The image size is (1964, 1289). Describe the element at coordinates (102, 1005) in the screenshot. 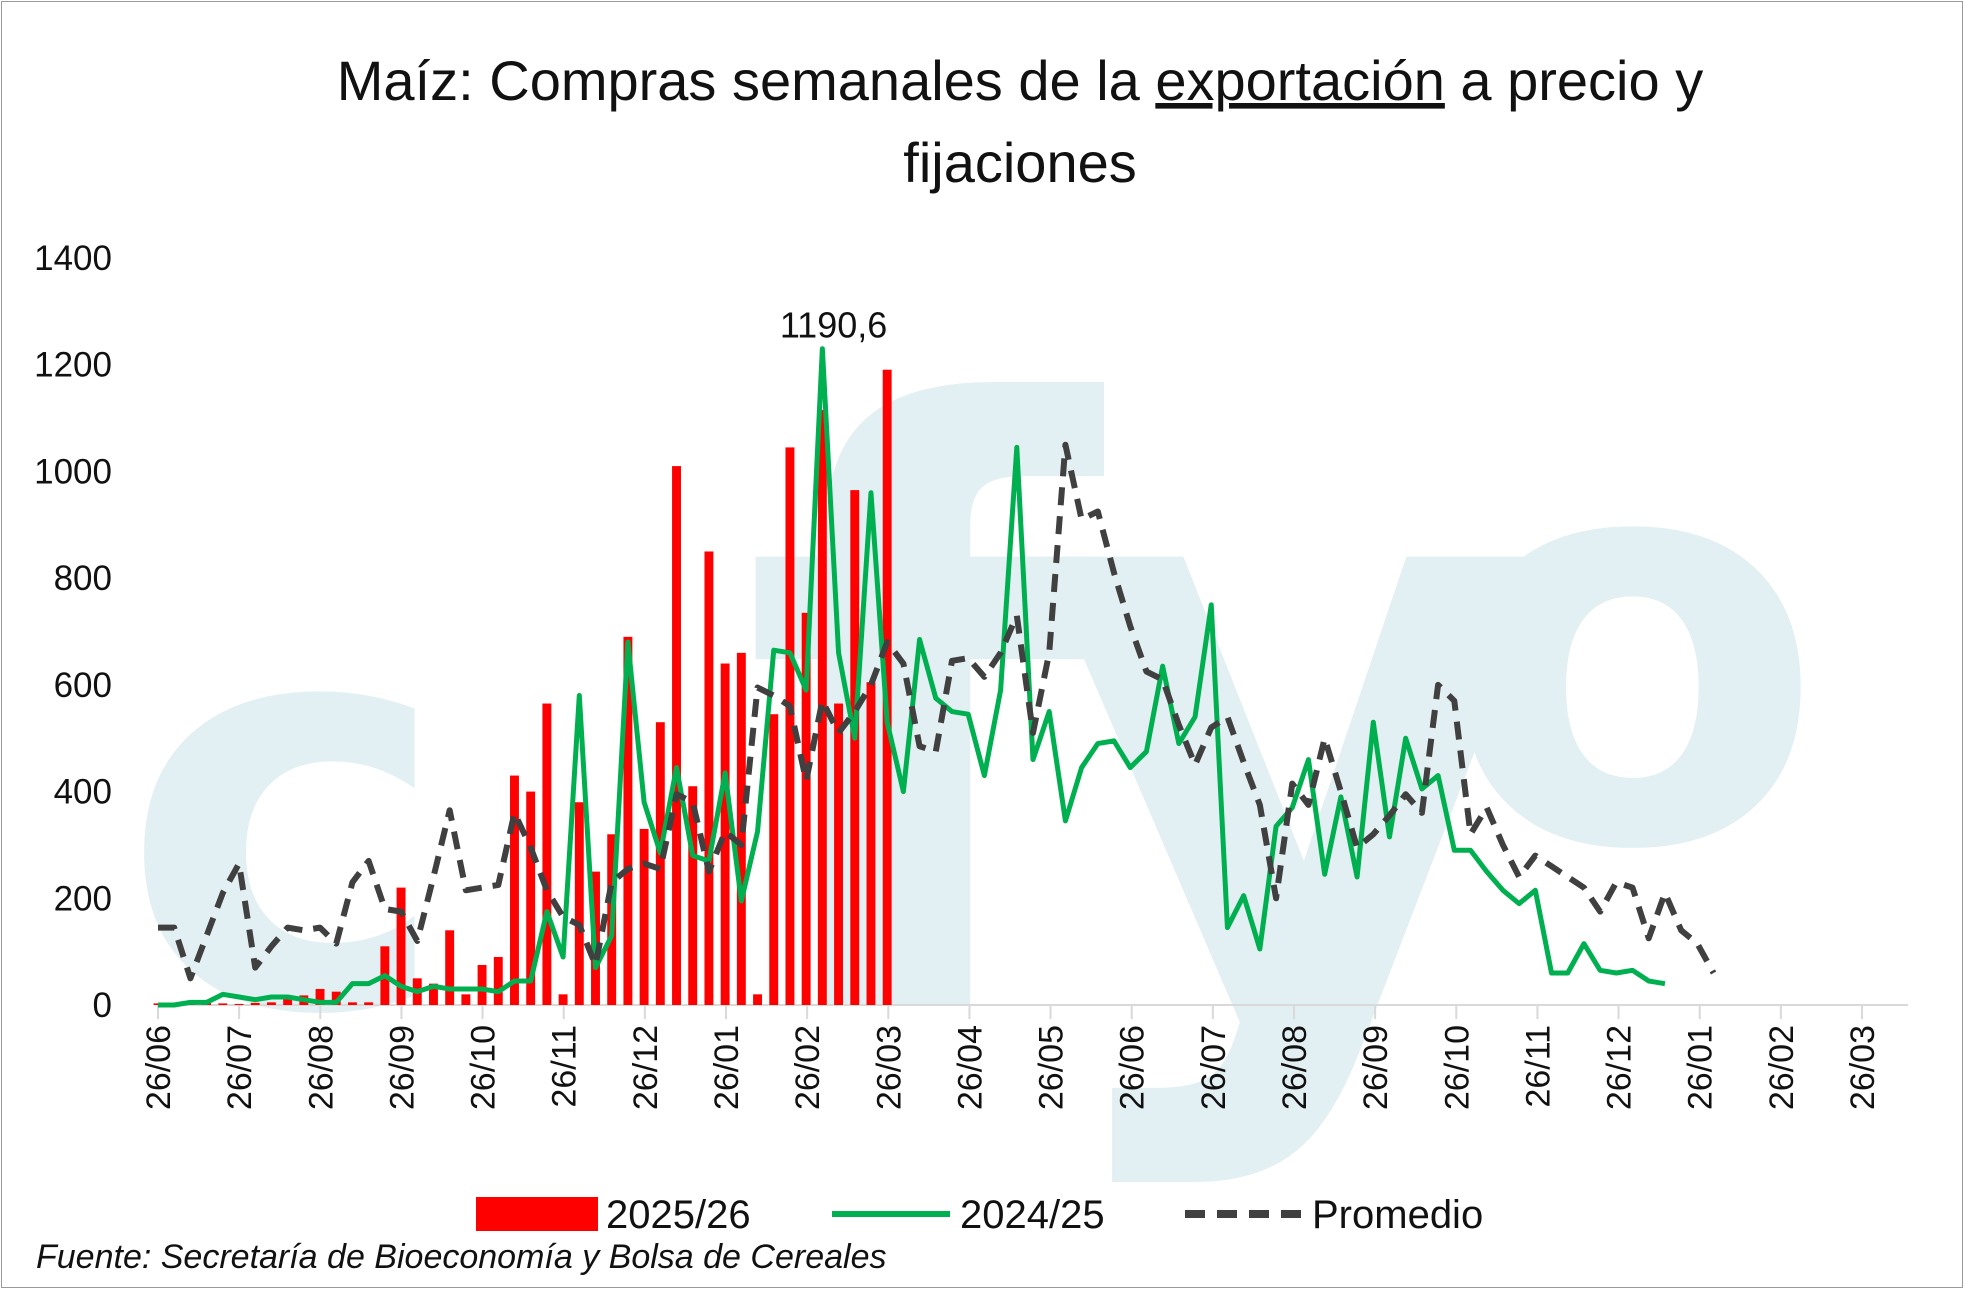

I see `y-tick-label: 0` at that location.